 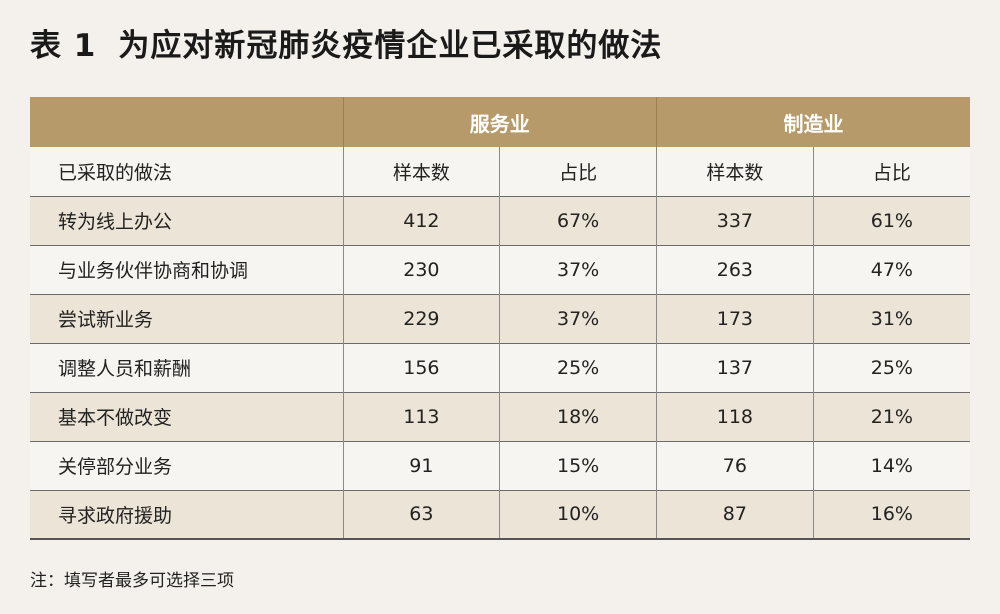 What do you see at coordinates (735, 171) in the screenshot?
I see `column-header-manufacturing-count: 样本数` at bounding box center [735, 171].